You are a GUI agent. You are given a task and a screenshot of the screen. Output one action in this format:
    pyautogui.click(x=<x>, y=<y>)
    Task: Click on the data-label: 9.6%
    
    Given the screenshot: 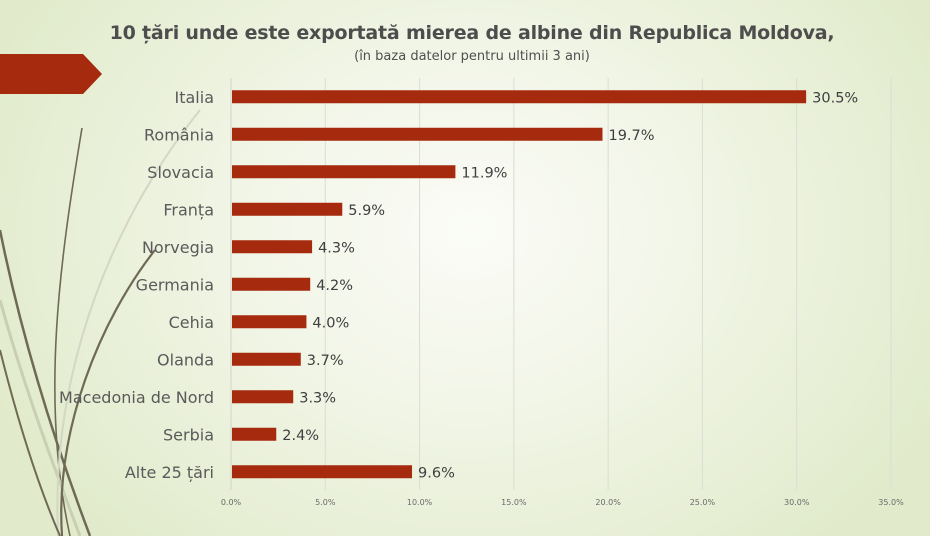 What is the action you would take?
    pyautogui.click(x=436, y=473)
    